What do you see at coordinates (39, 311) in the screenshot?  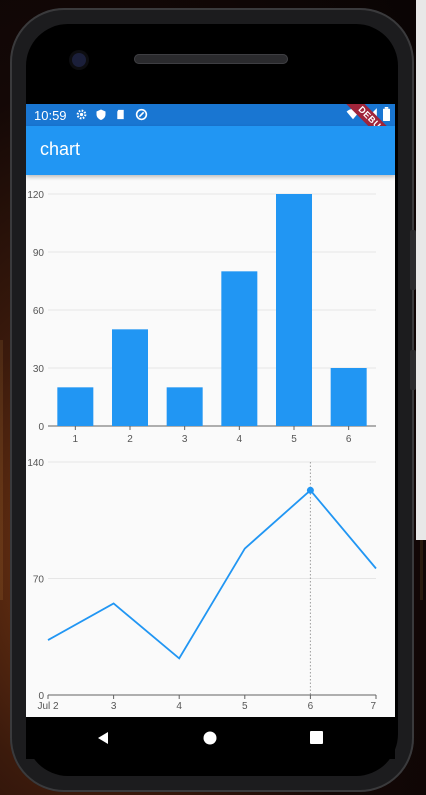 I see `bar-y-tick-label: 60` at bounding box center [39, 311].